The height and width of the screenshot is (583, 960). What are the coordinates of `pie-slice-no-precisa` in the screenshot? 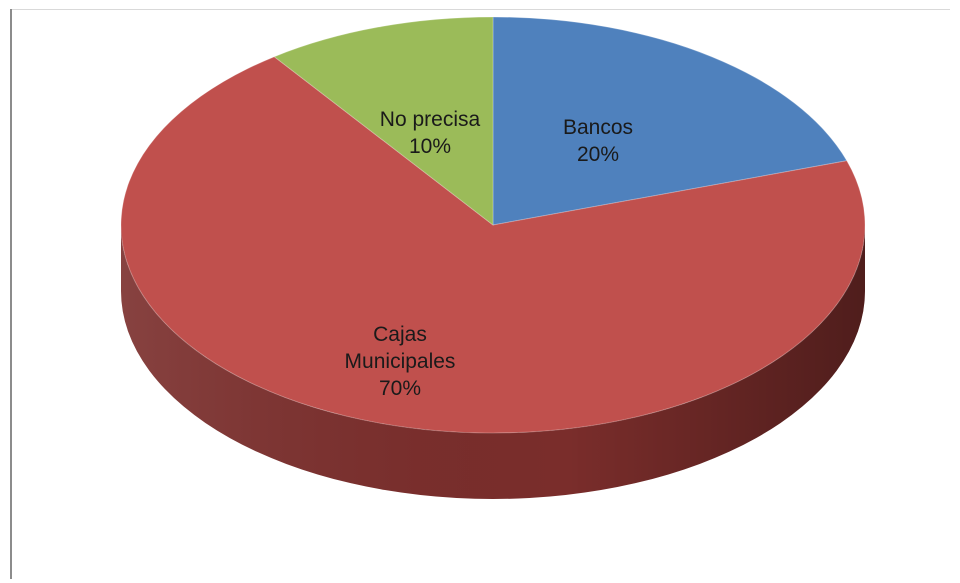 It's located at (383, 121).